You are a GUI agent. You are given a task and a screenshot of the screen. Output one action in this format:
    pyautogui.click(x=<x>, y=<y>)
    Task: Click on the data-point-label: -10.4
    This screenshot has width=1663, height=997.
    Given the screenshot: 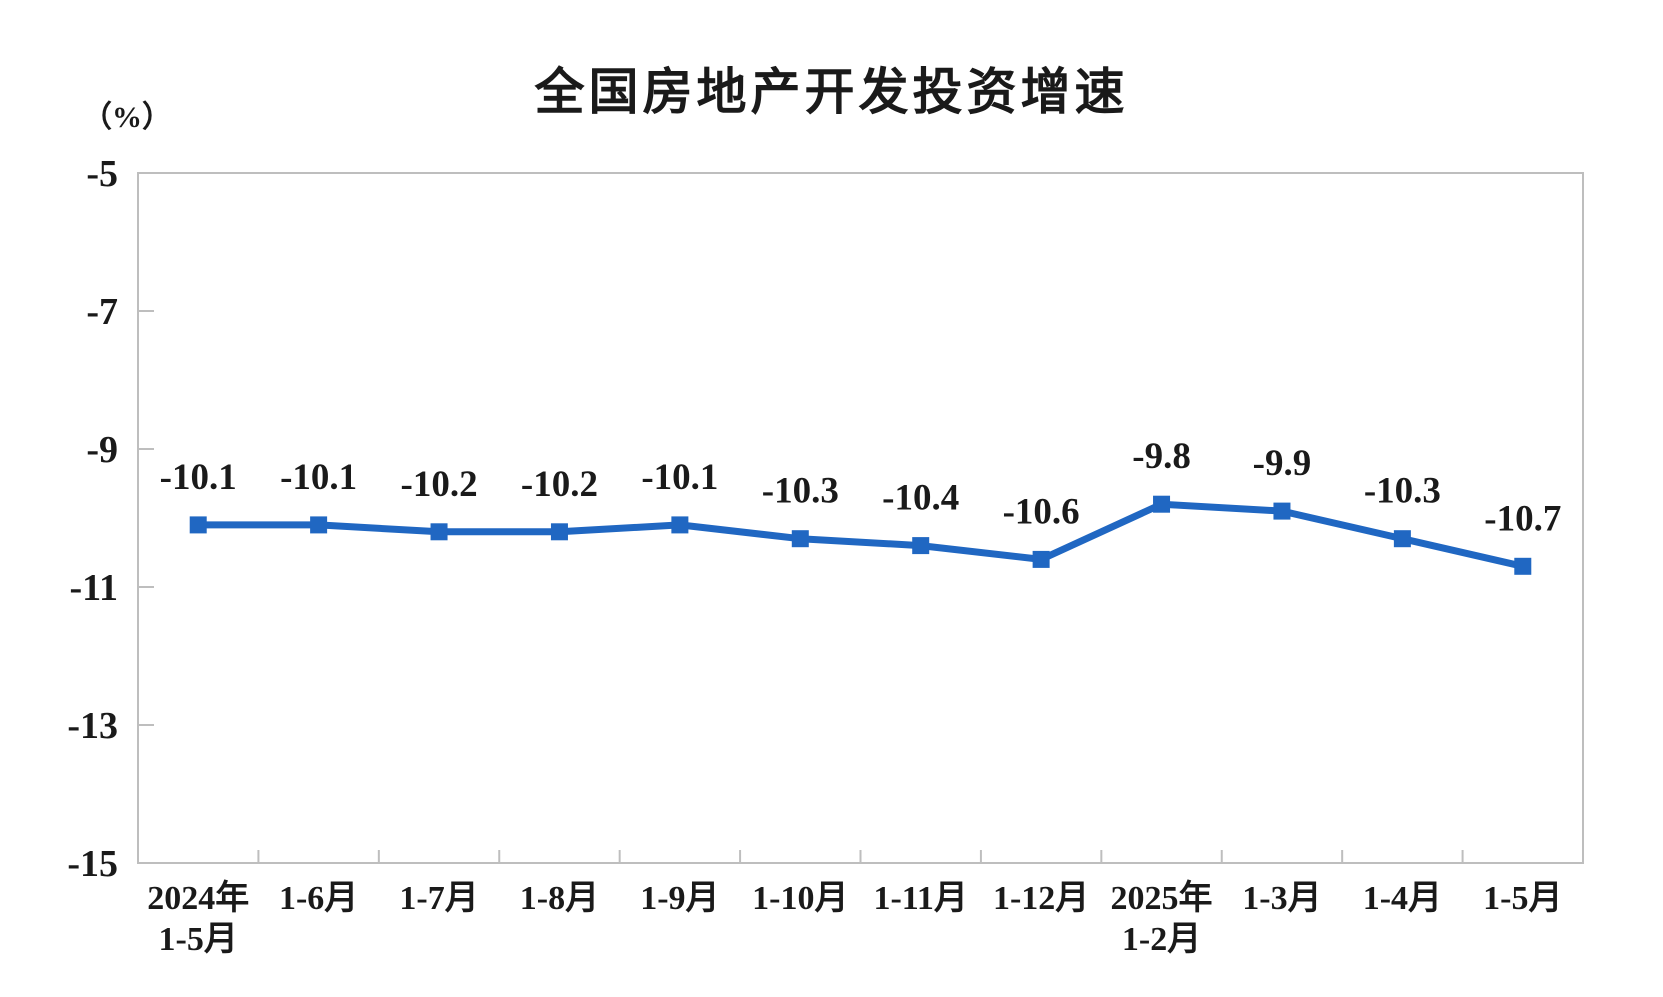 What is the action you would take?
    pyautogui.click(x=920, y=498)
    